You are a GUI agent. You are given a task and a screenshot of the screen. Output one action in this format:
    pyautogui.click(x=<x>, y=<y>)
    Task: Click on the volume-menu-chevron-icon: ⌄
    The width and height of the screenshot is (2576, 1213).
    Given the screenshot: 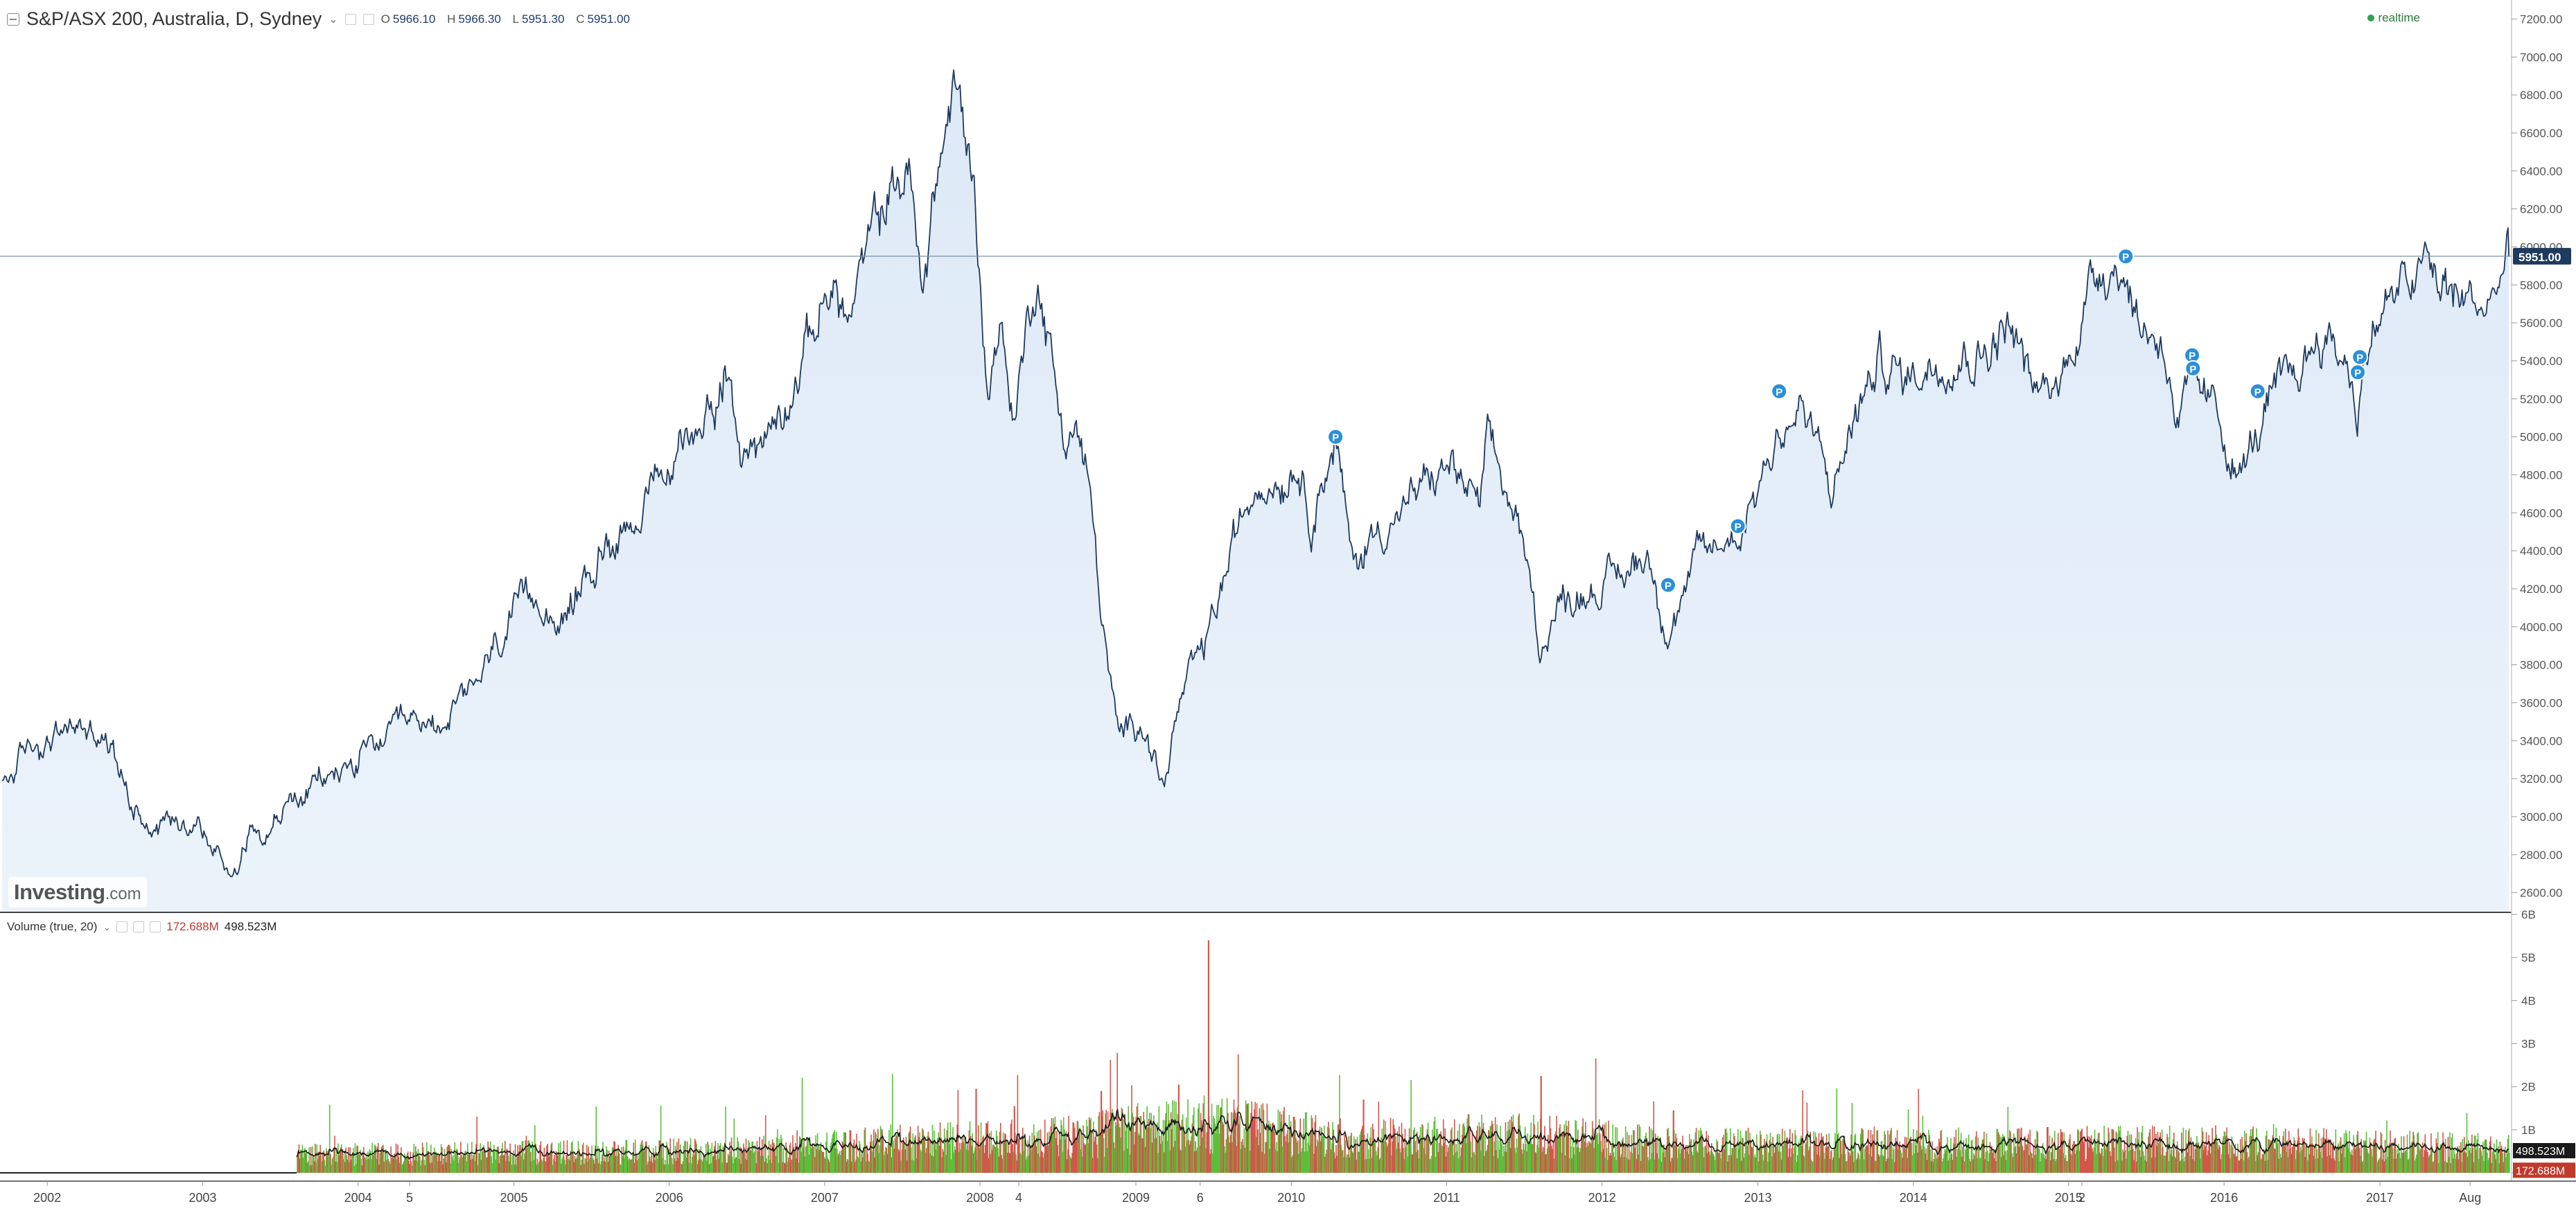 What is the action you would take?
    pyautogui.click(x=107, y=926)
    